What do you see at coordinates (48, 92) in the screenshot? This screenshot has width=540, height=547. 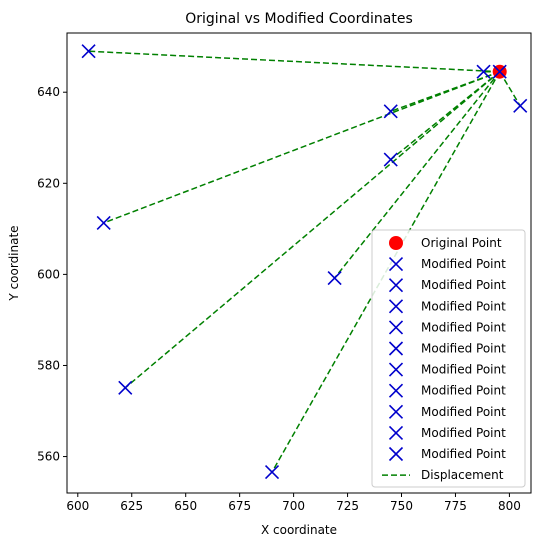 I see `y-tick-label: 640` at bounding box center [48, 92].